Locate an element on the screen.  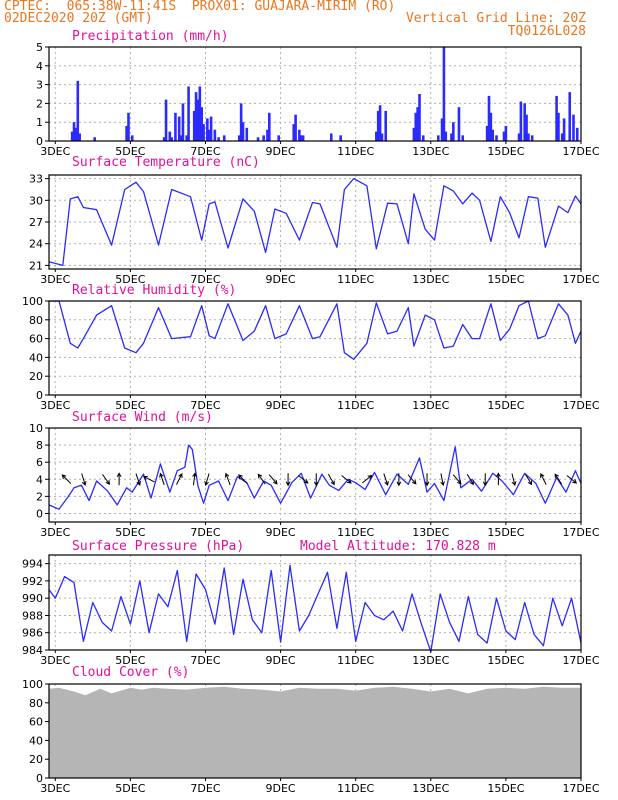
cloud-xtick-label: 15DEC is located at coordinates (505, 788).